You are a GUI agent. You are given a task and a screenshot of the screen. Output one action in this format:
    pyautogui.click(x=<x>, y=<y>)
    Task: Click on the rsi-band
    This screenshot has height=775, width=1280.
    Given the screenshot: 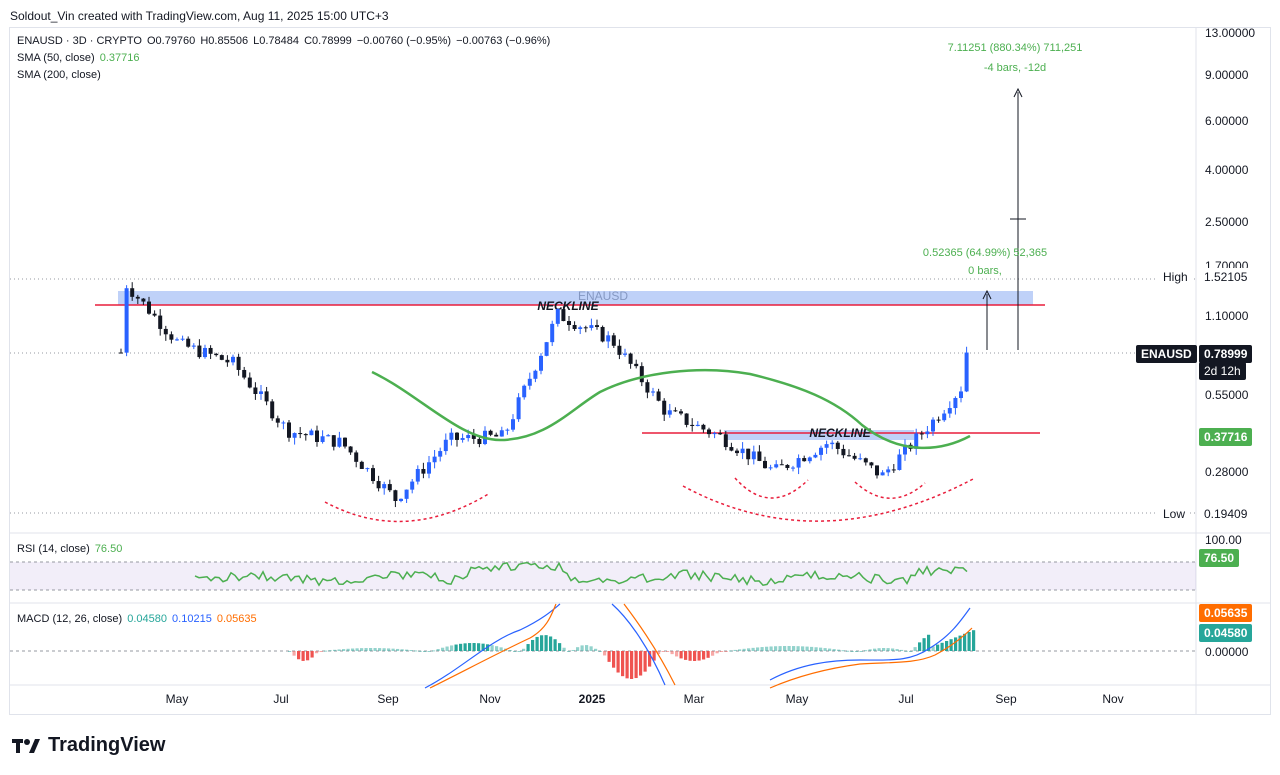 What is the action you would take?
    pyautogui.click(x=603, y=576)
    